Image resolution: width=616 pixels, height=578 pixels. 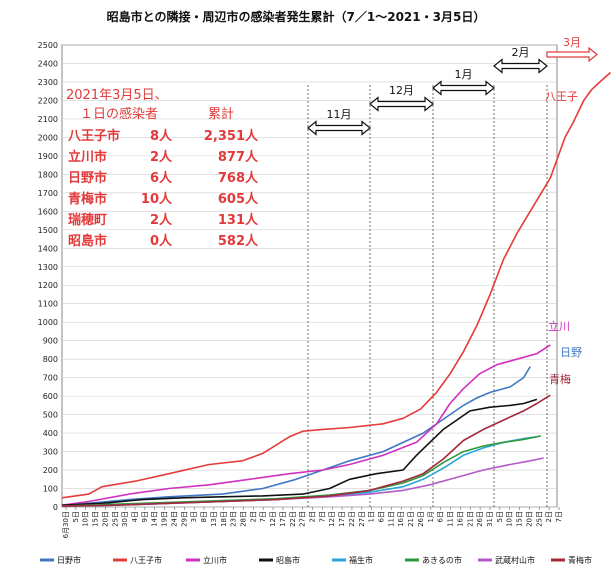 I want to click on y-tick-label: 1400, so click(x=48, y=248).